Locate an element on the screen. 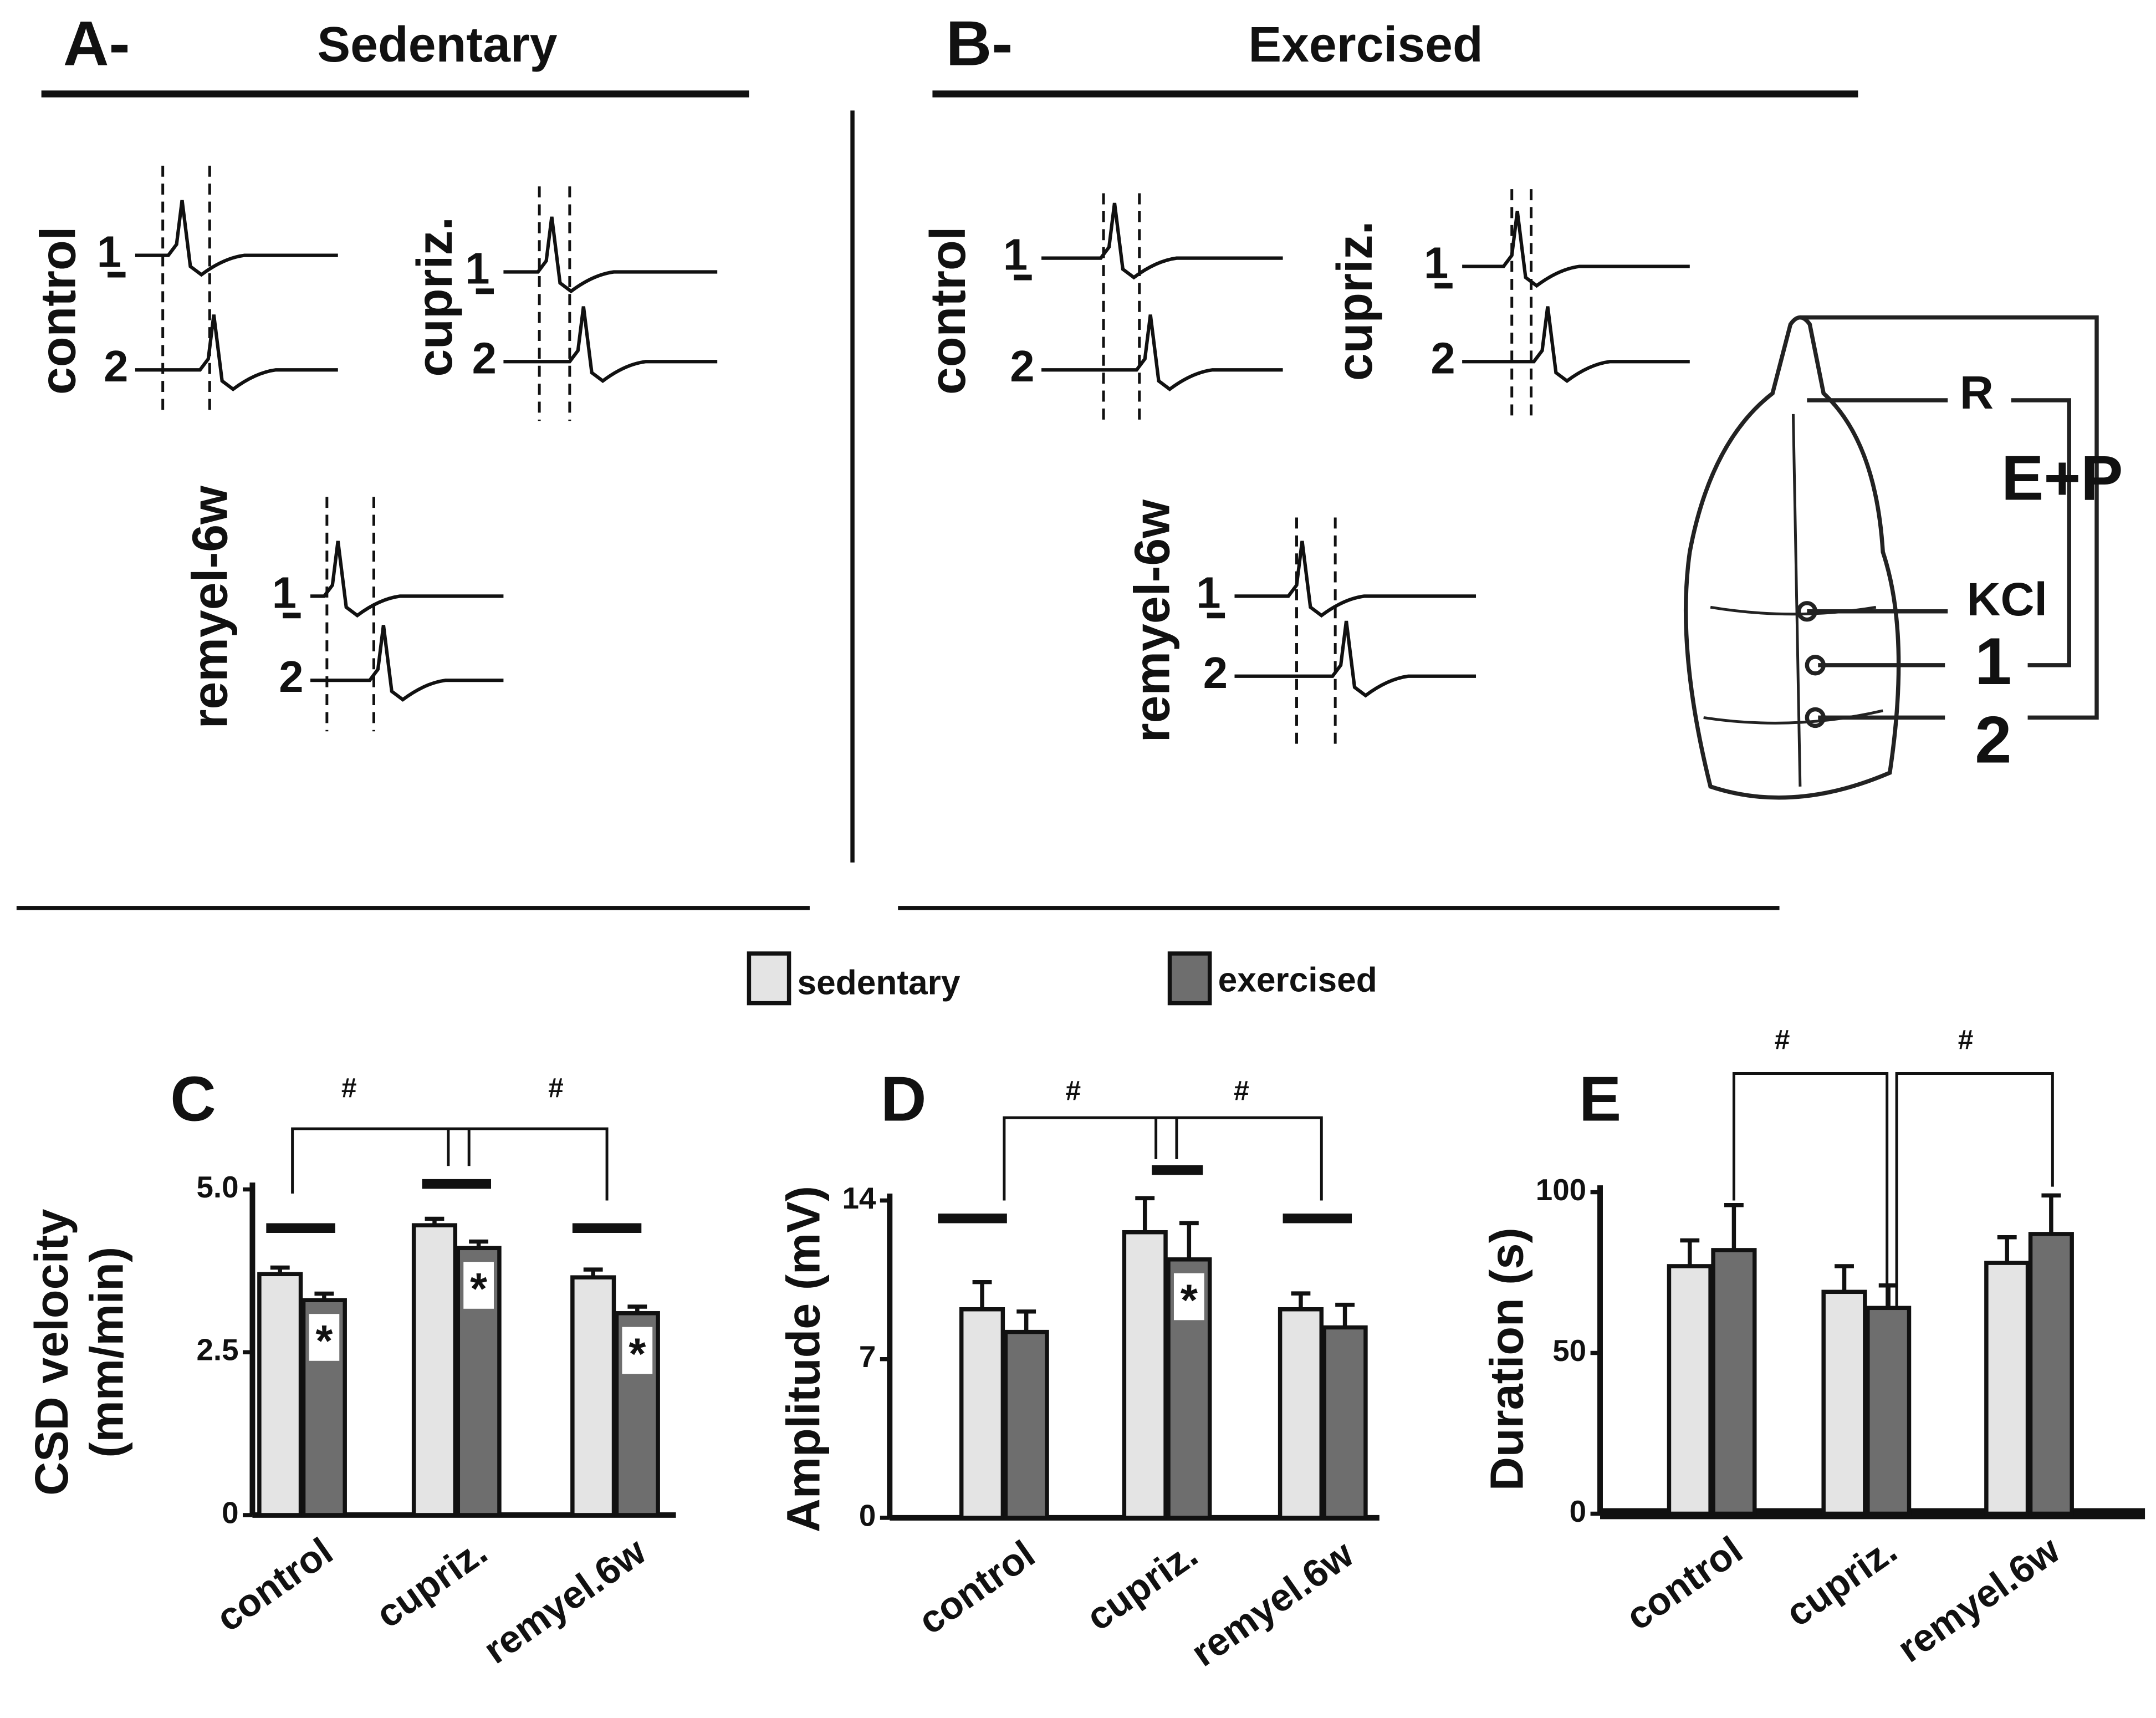  y-tick-label: 7 is located at coordinates (867, 1356).